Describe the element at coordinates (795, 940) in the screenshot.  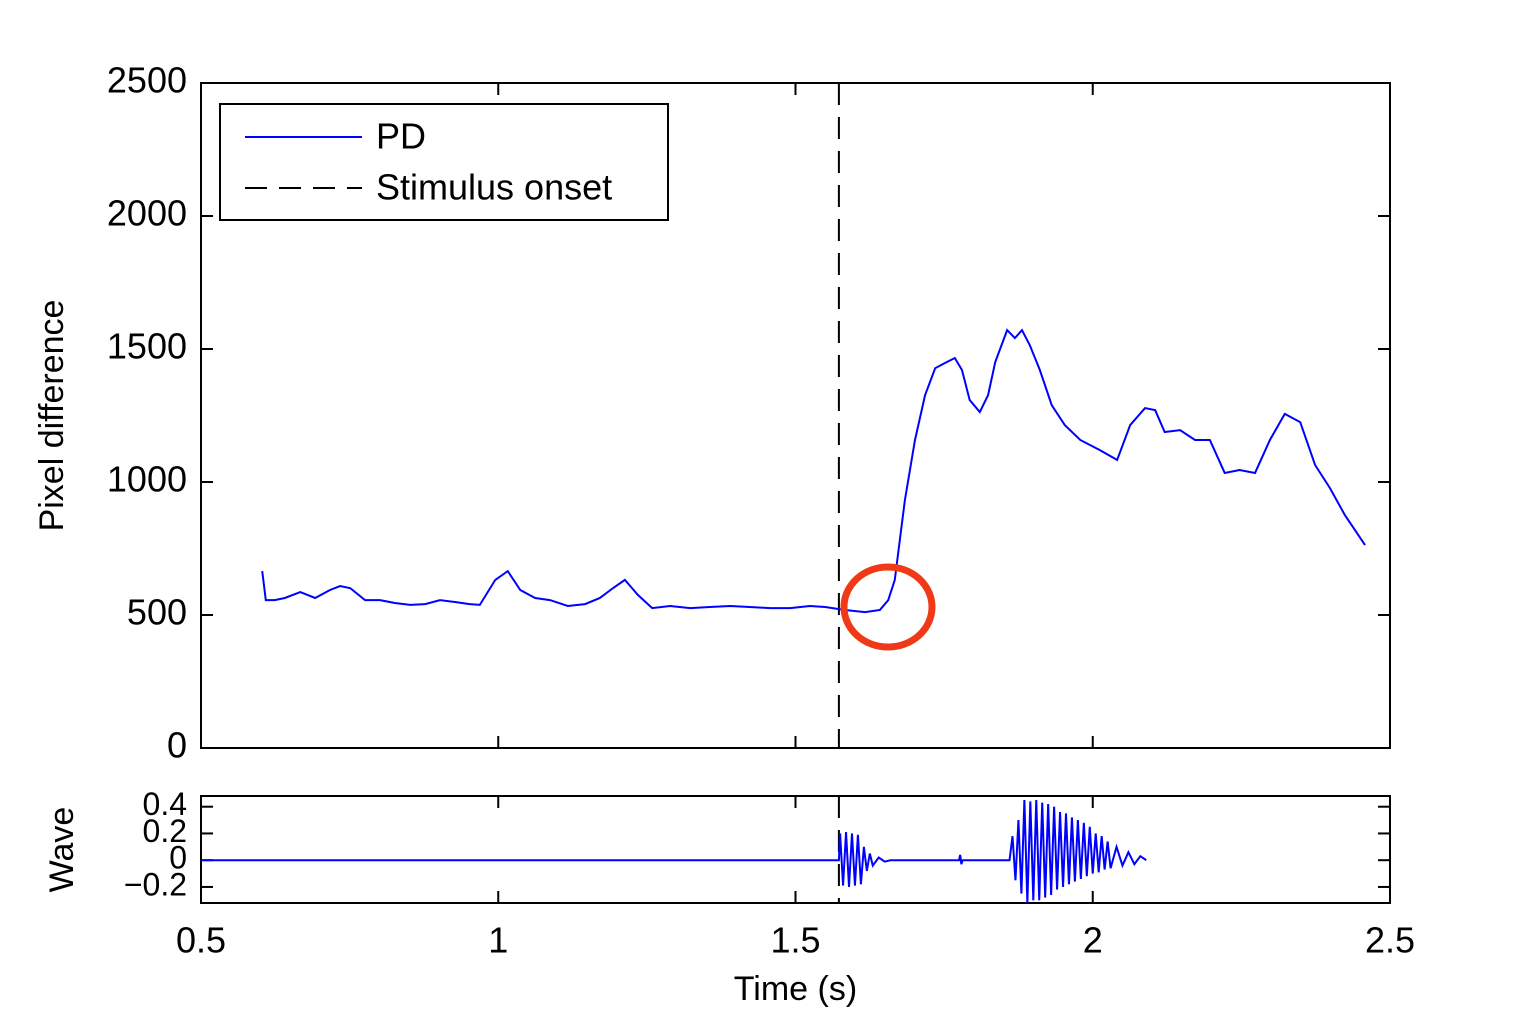
I see `x-tick-label: 1.5` at that location.